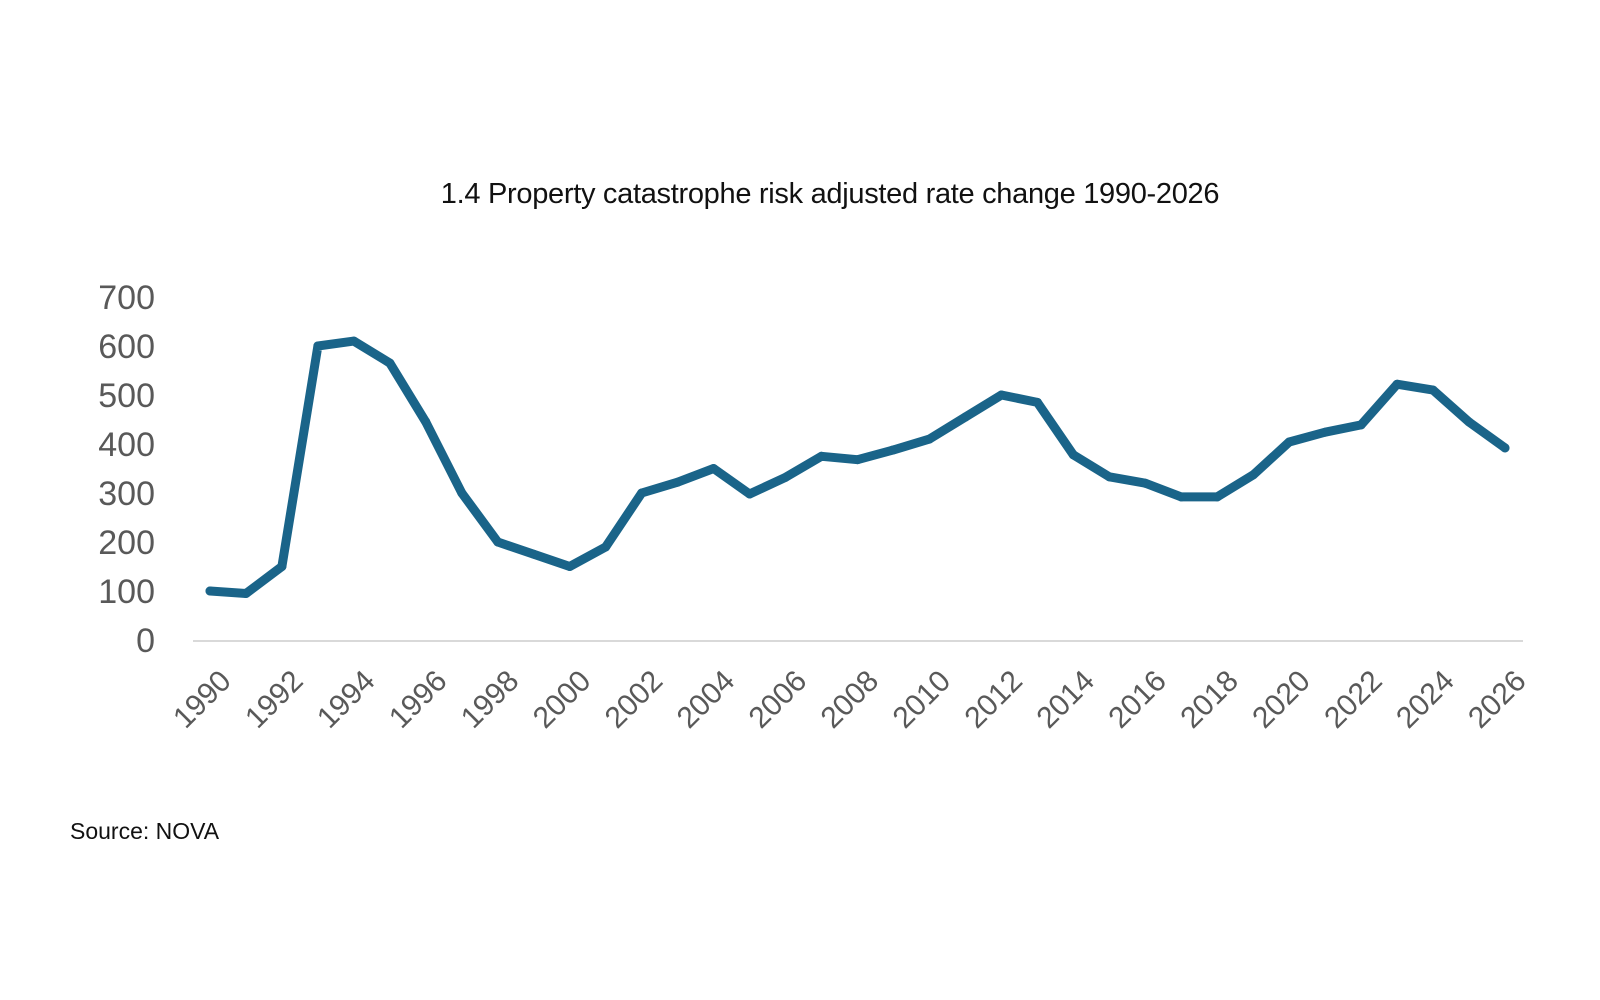 This screenshot has height=1000, width=1600. What do you see at coordinates (1397, 384) in the screenshot?
I see `data-point-2023` at bounding box center [1397, 384].